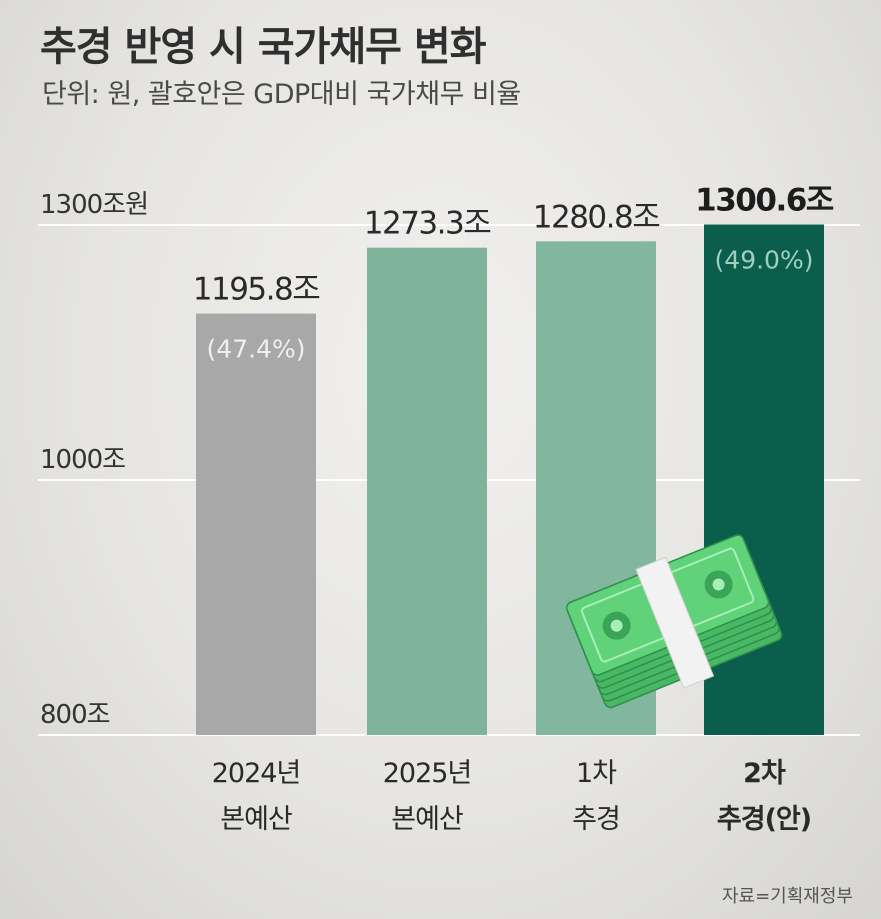  What do you see at coordinates (764, 259) in the screenshot?
I see `ratio-label: (49.0%)` at bounding box center [764, 259].